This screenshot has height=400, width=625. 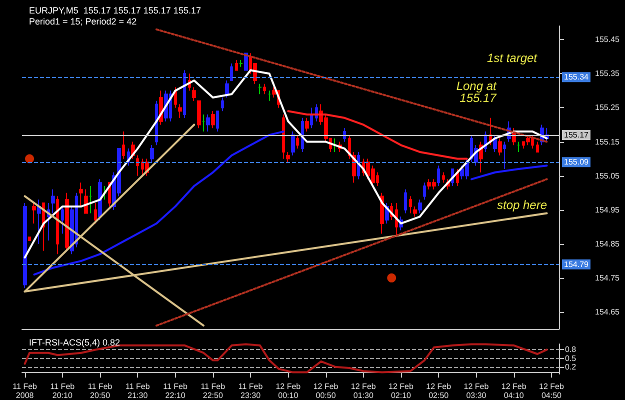 I want to click on chart-title: EURJPY,M5 155.17 155.17 155.17 155.17, so click(x=115, y=11).